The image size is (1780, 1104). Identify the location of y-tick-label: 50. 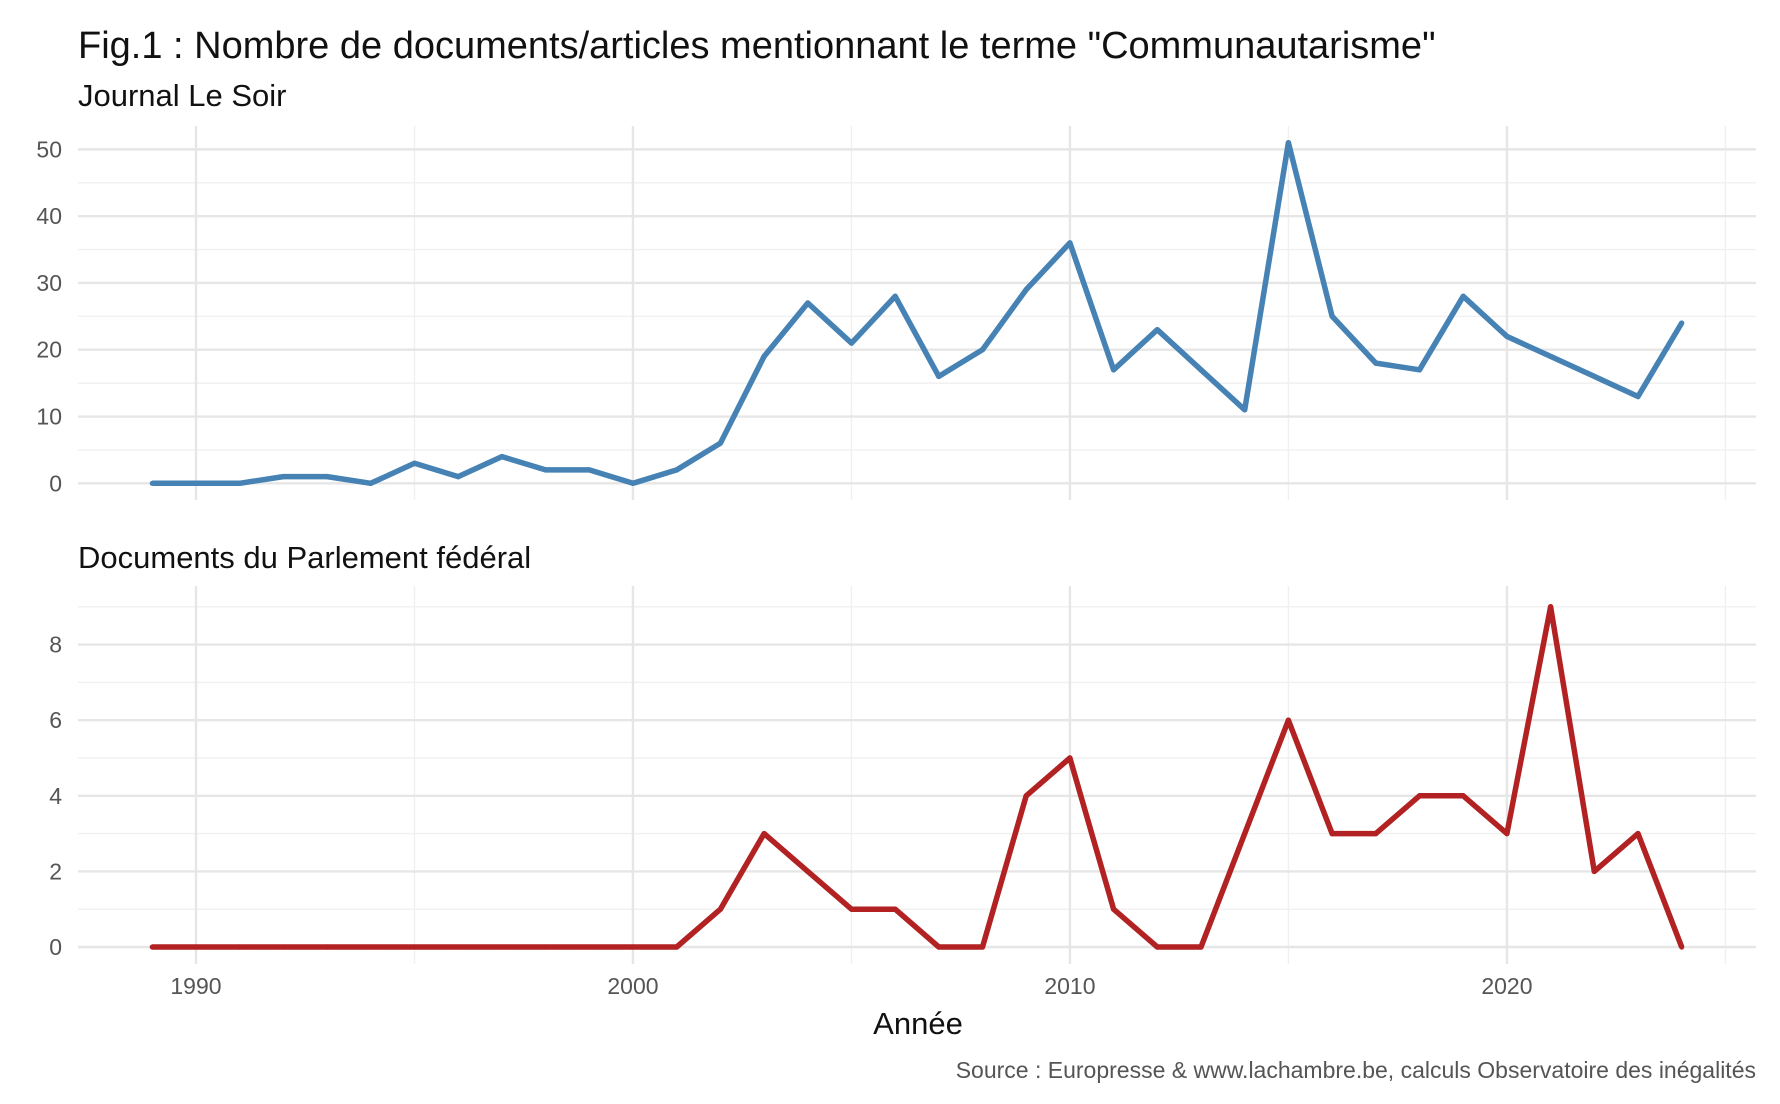
(49, 149).